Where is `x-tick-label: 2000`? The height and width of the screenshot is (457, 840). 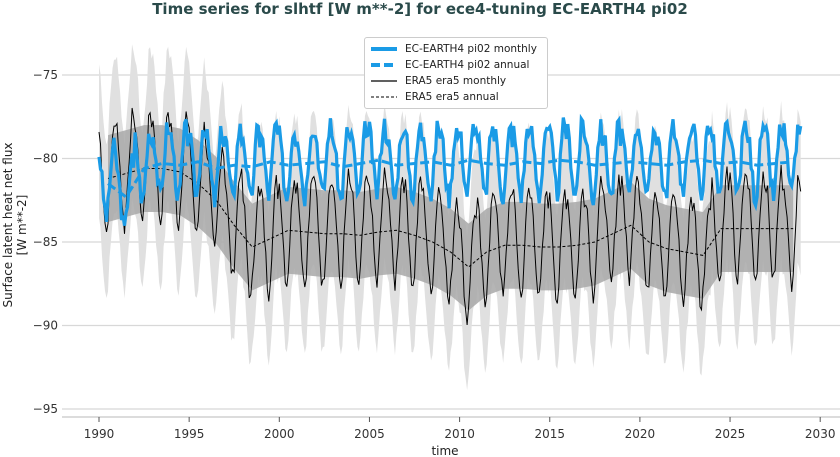 x-tick-label: 2000 is located at coordinates (279, 434).